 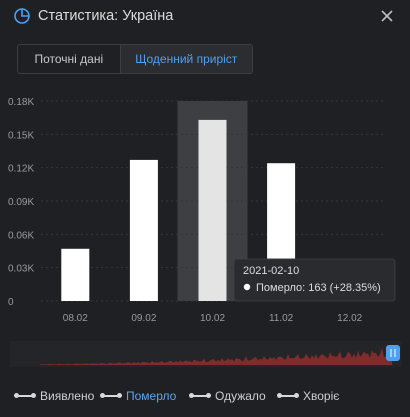 What do you see at coordinates (69, 59) in the screenshot?
I see `tab-current-data: Поточні дані` at bounding box center [69, 59].